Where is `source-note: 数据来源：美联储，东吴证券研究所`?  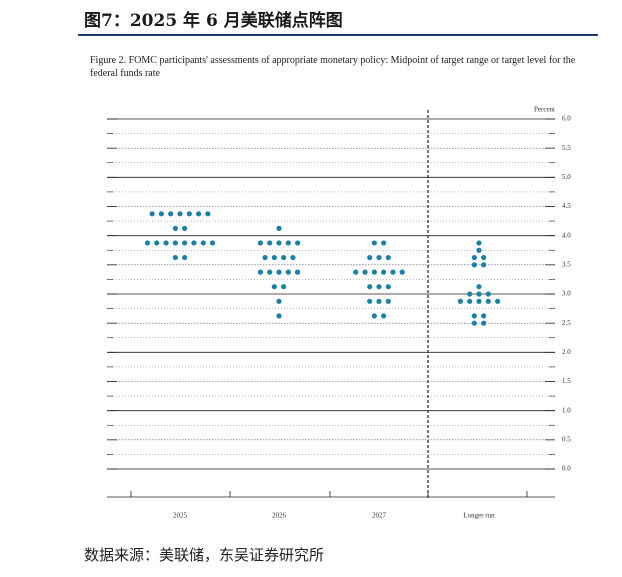
source-note: 数据来源：美联储，东吴证券研究所 is located at coordinates (204, 555).